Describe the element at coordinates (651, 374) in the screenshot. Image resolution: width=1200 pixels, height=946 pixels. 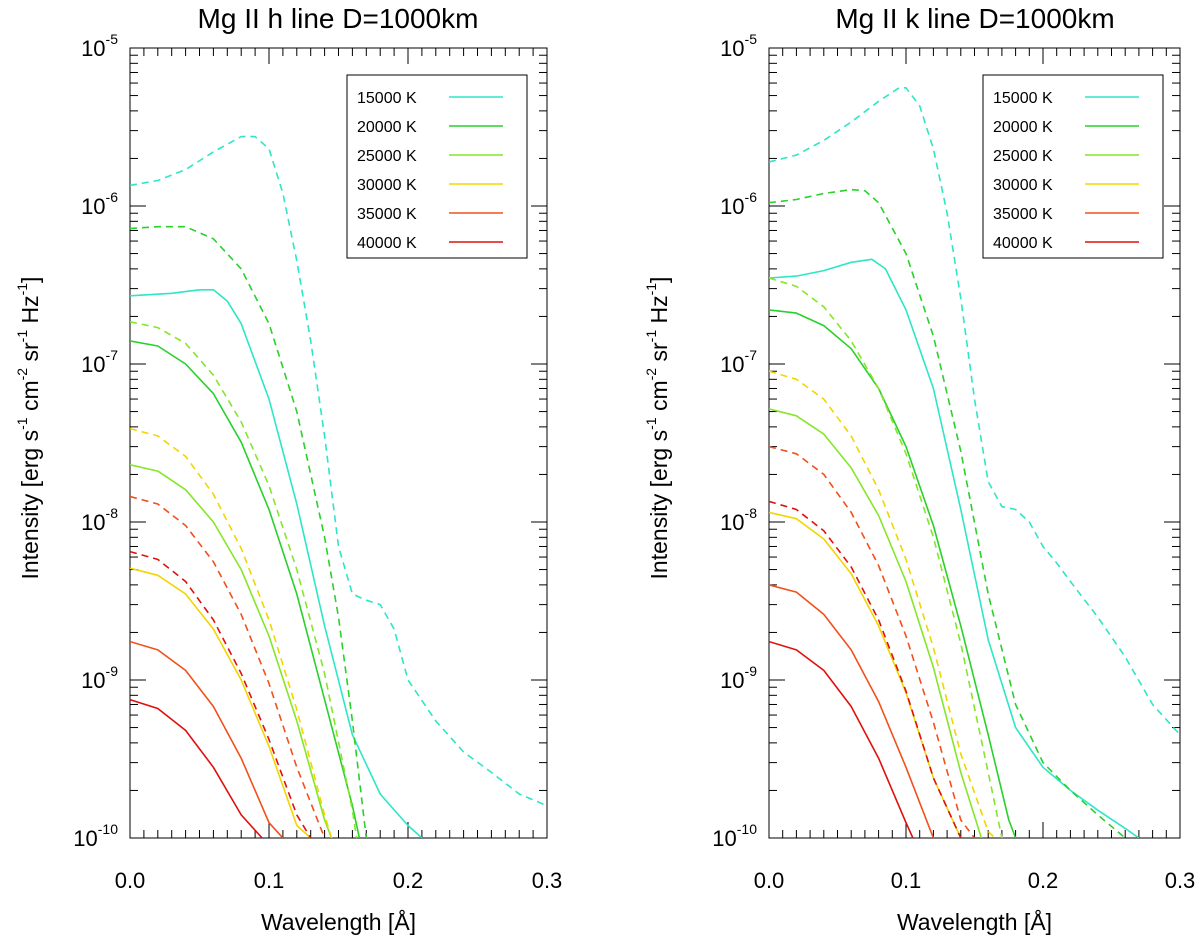
I see `y-label-superscript: -2` at that location.